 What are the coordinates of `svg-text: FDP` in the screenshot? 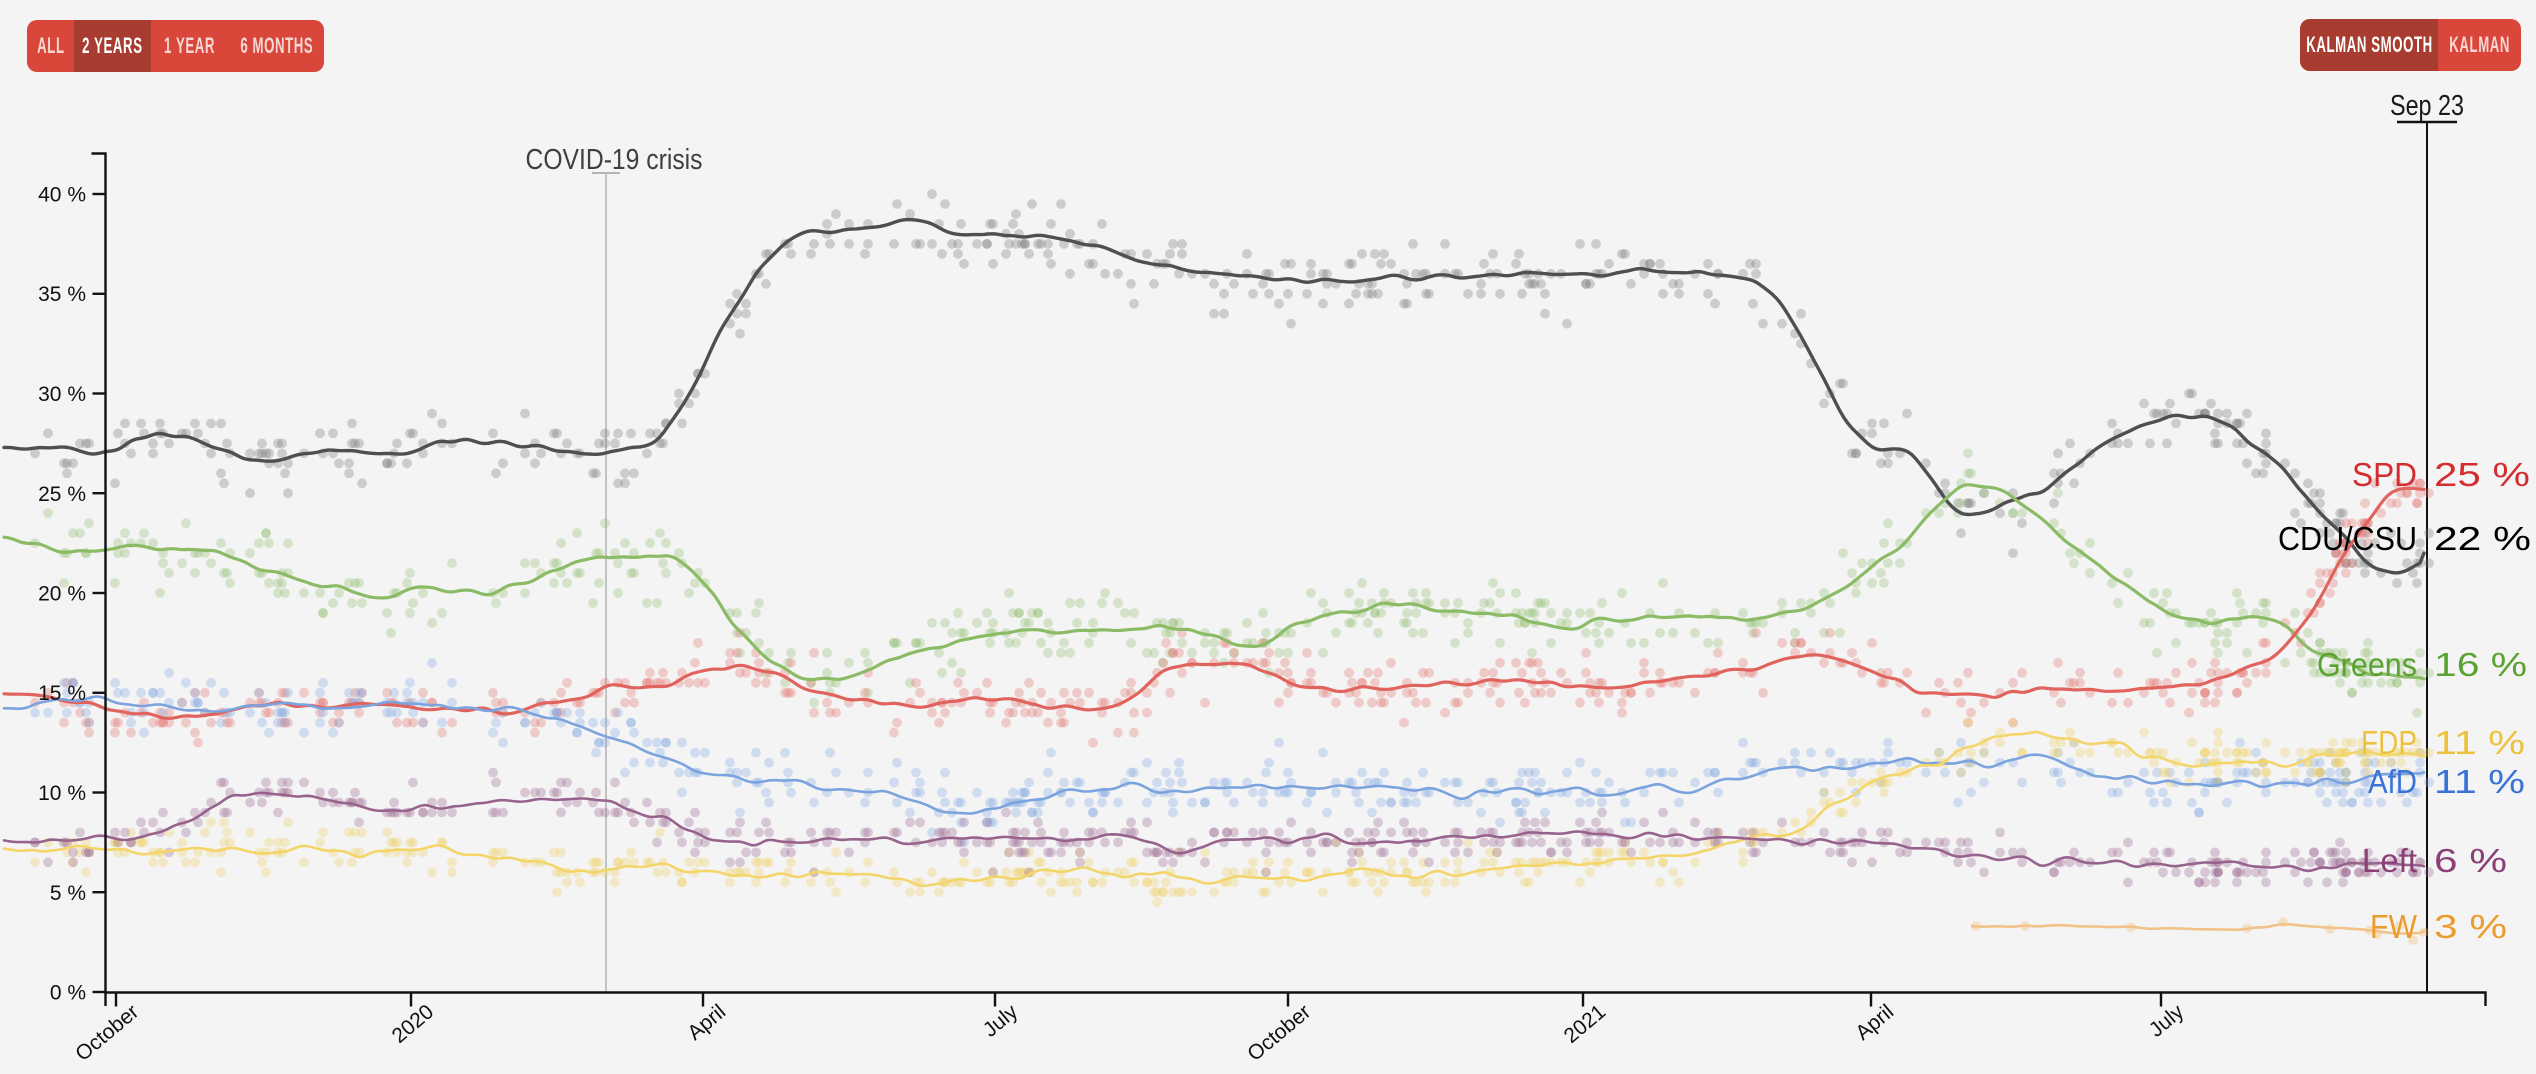 It's located at (2389, 742).